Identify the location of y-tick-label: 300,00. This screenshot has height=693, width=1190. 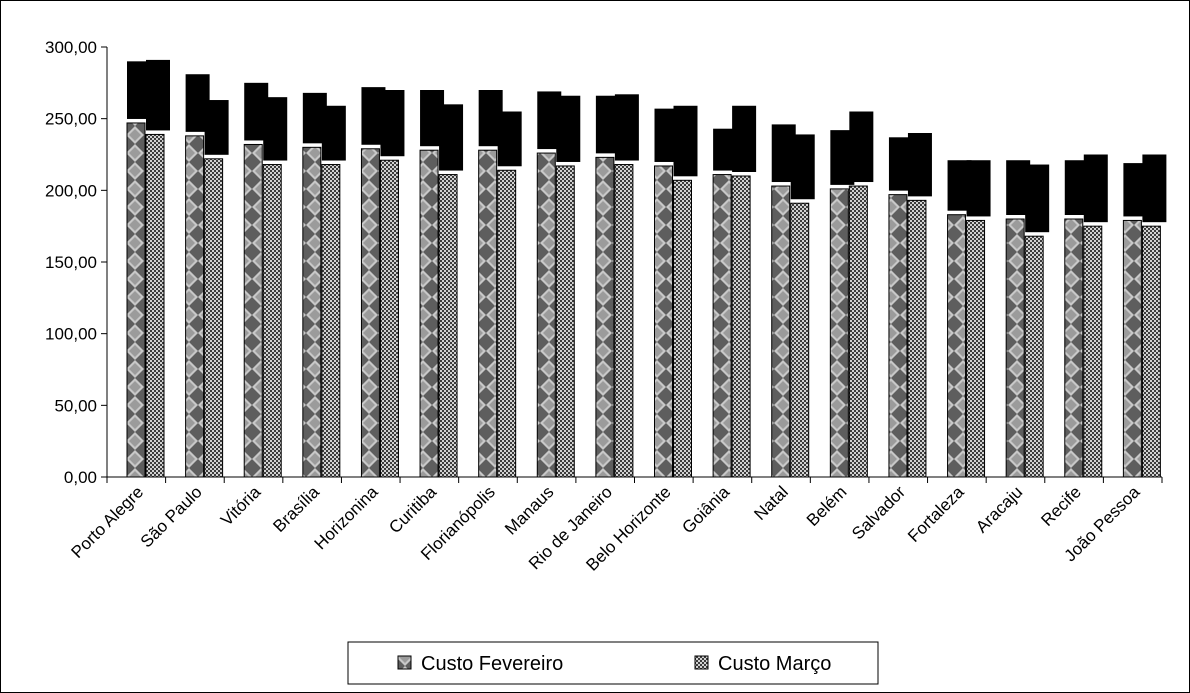
(71, 47).